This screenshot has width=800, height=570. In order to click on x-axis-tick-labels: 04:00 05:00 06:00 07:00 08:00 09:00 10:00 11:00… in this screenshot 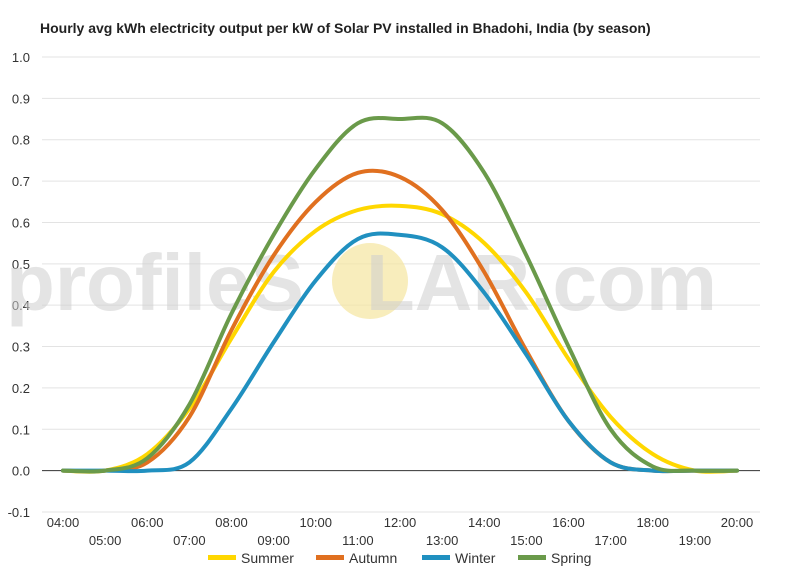, I will do `click(400, 531)`.